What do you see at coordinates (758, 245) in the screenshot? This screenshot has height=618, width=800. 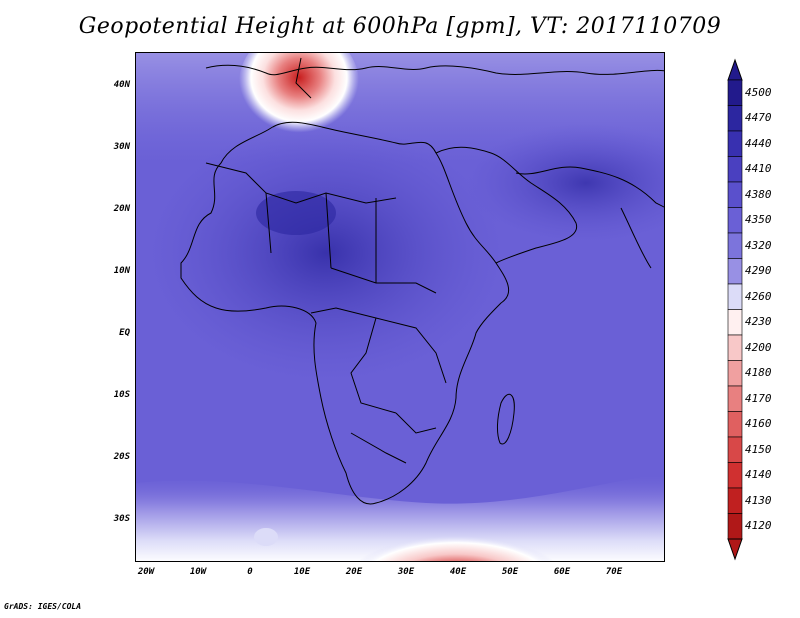 I see `colorbar-label: 4320` at bounding box center [758, 245].